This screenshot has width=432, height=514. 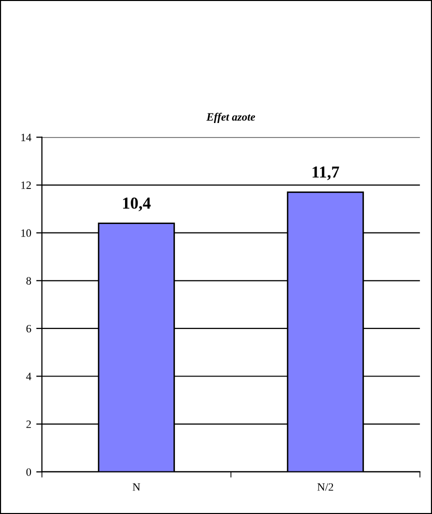 I want to click on y-tick-label: 2, so click(x=28, y=424).